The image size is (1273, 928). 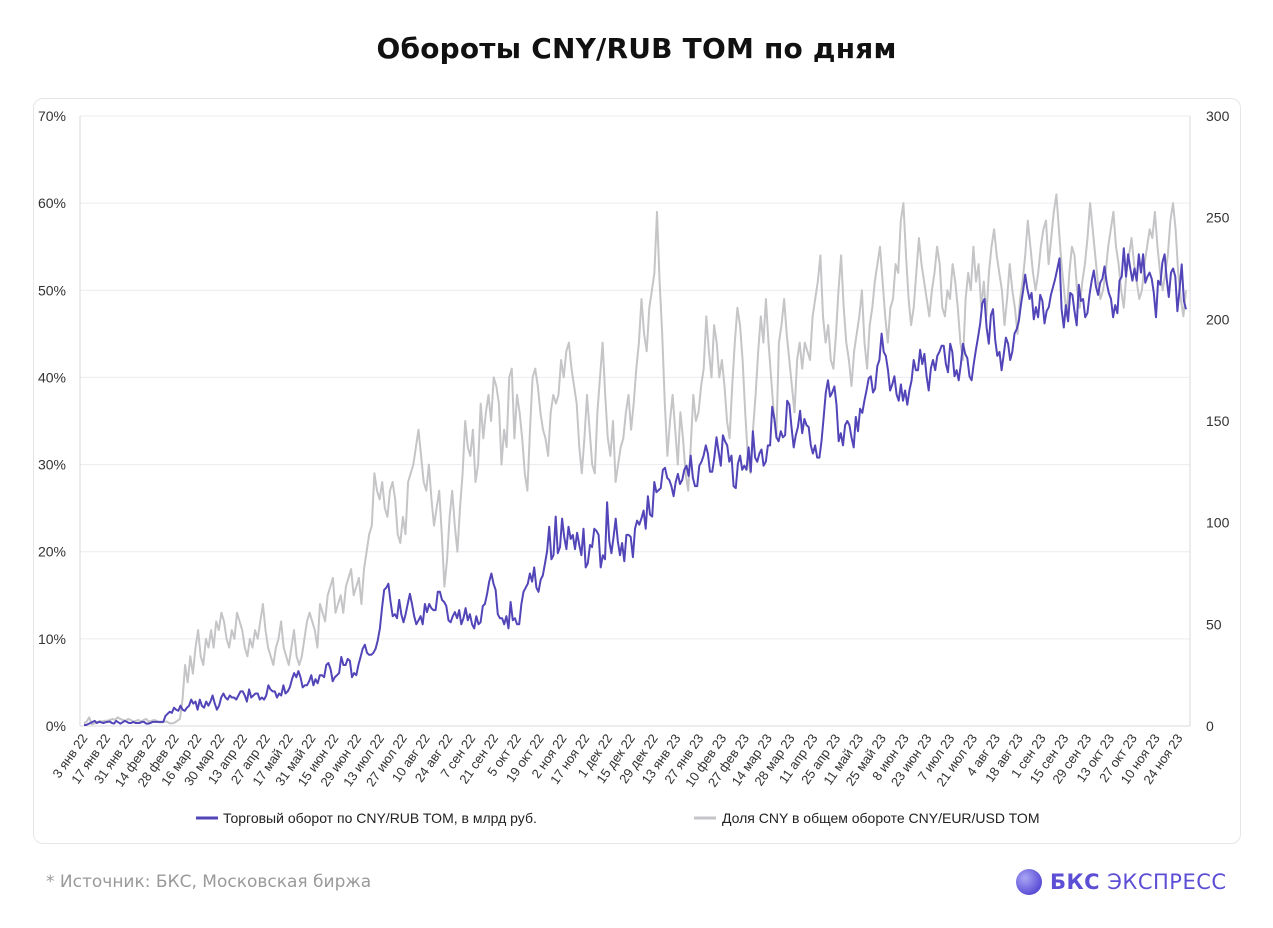 What do you see at coordinates (52, 639) in the screenshot?
I see `y-left-tick-label: 10%` at bounding box center [52, 639].